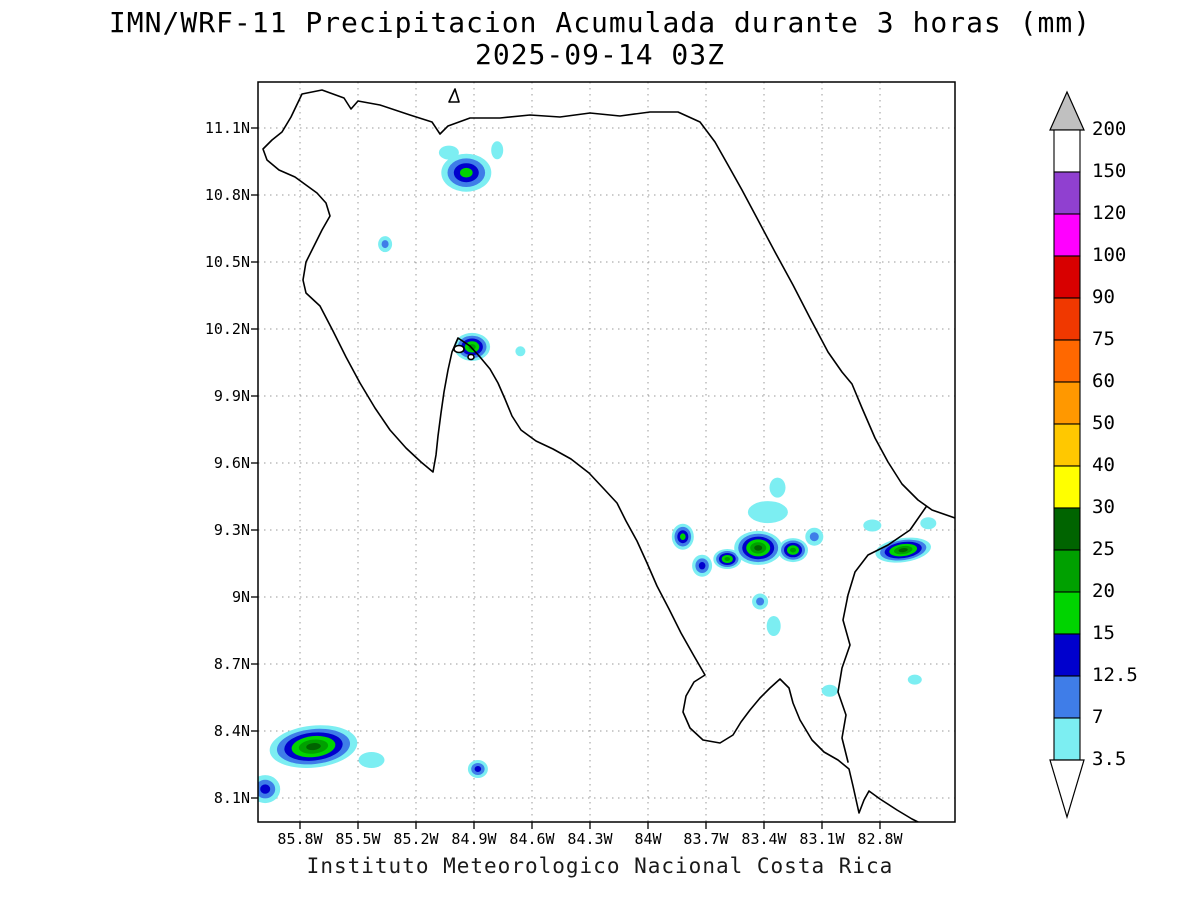 The width and height of the screenshot is (1200, 900). What do you see at coordinates (1109, 129) in the screenshot?
I see `colorbar-tick-label: 200` at bounding box center [1109, 129].